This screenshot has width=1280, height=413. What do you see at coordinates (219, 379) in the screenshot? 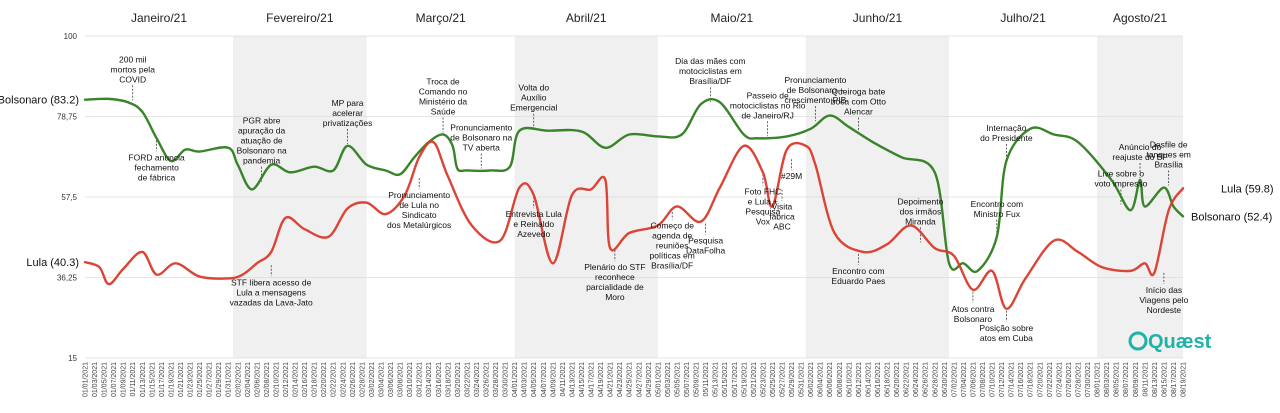
I see `x-tick-label: 01/29/2021` at bounding box center [219, 379].